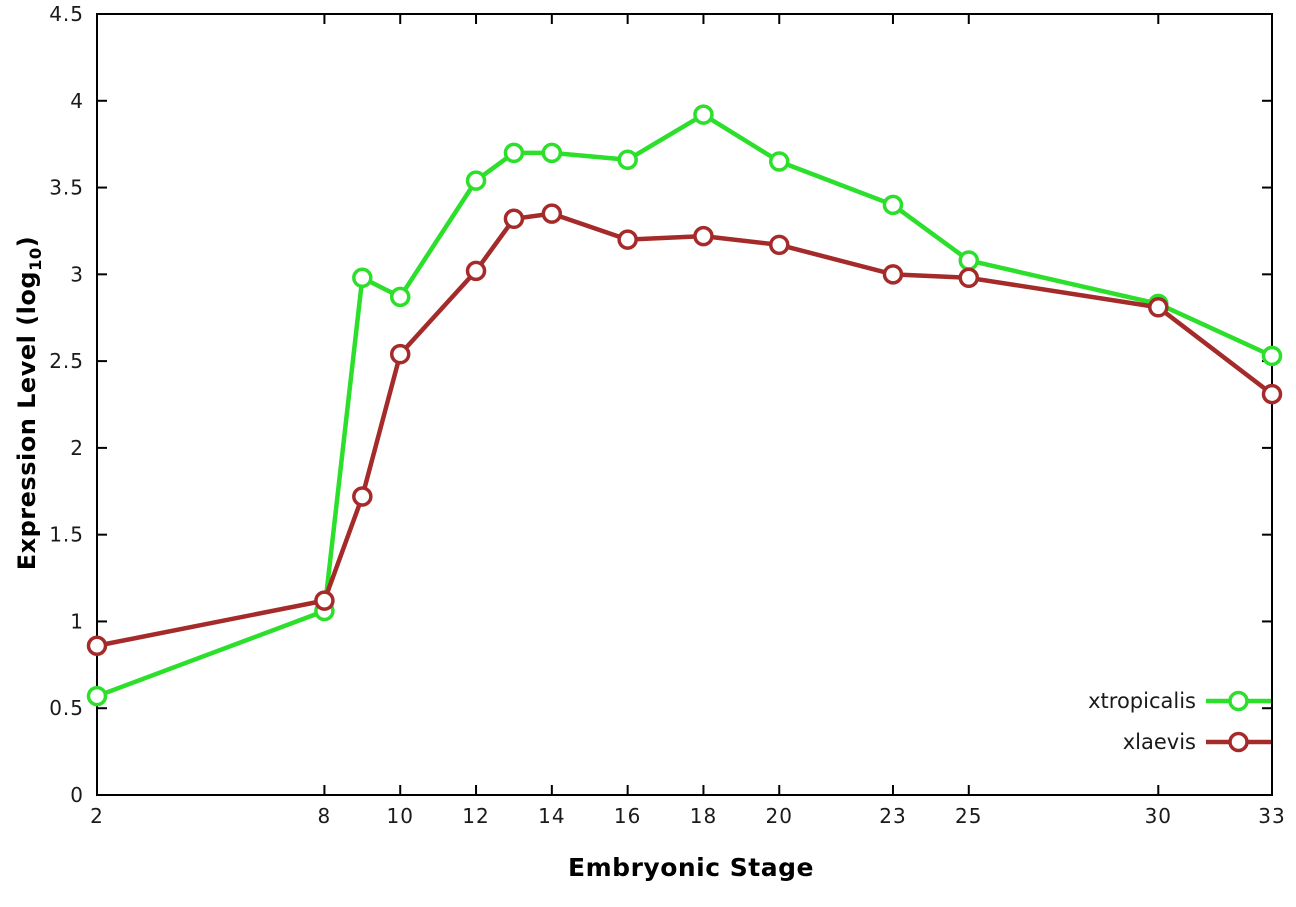 Image resolution: width=1296 pixels, height=907 pixels. I want to click on x-tick-label: 8, so click(325, 816).